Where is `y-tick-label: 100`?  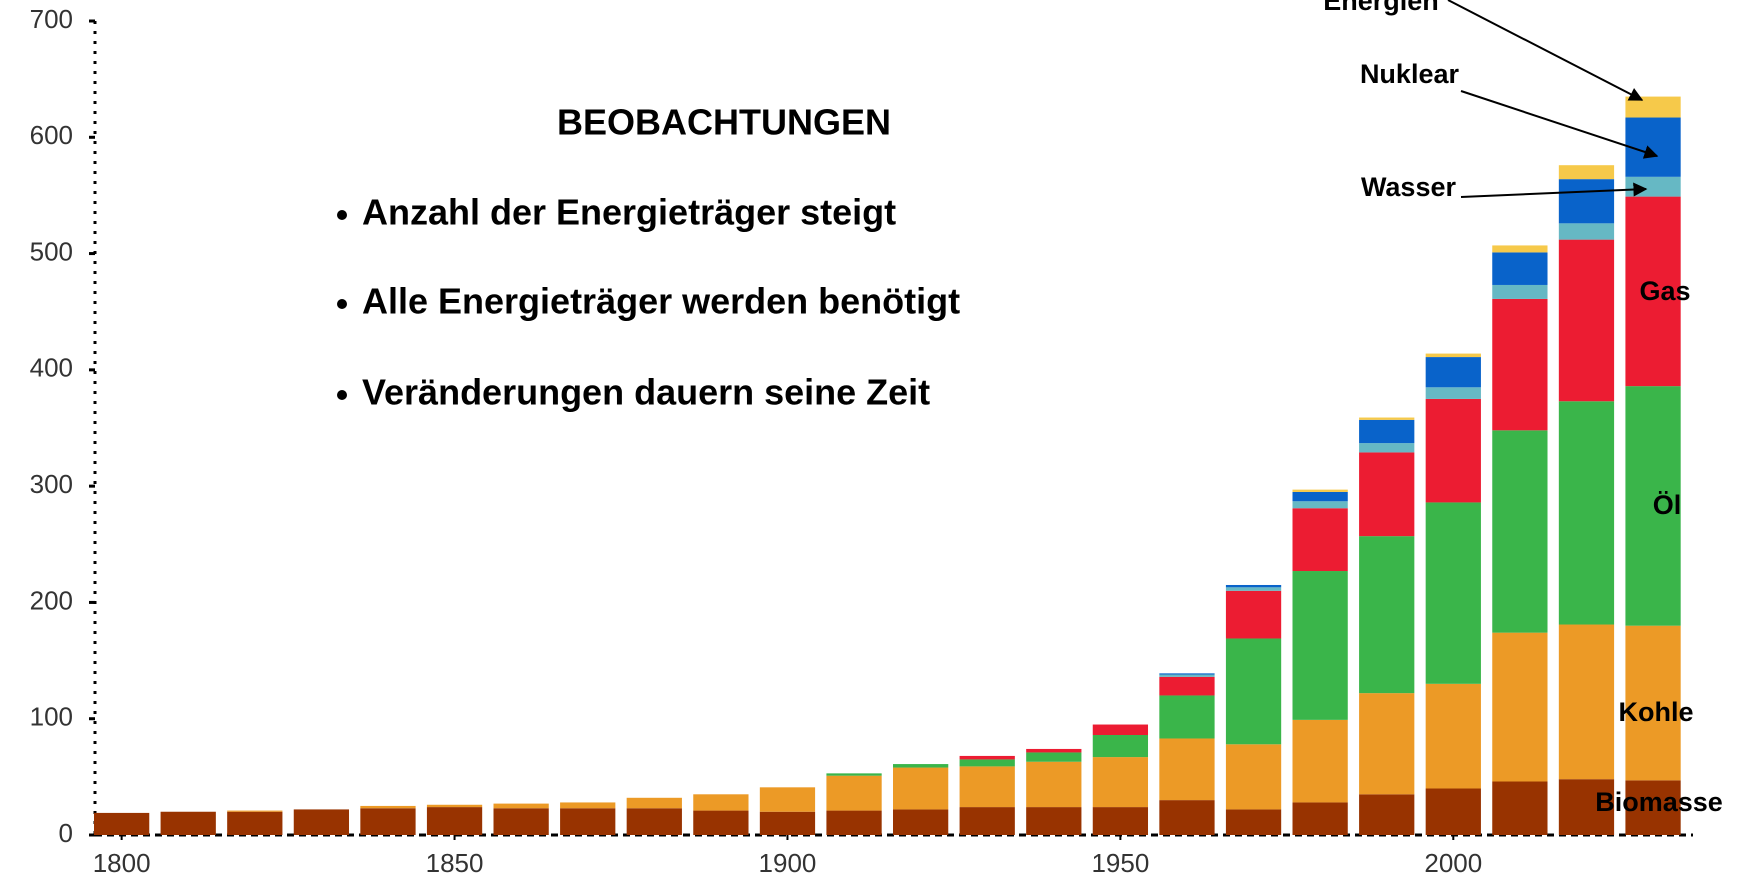
y-tick-label: 100 is located at coordinates (51, 717).